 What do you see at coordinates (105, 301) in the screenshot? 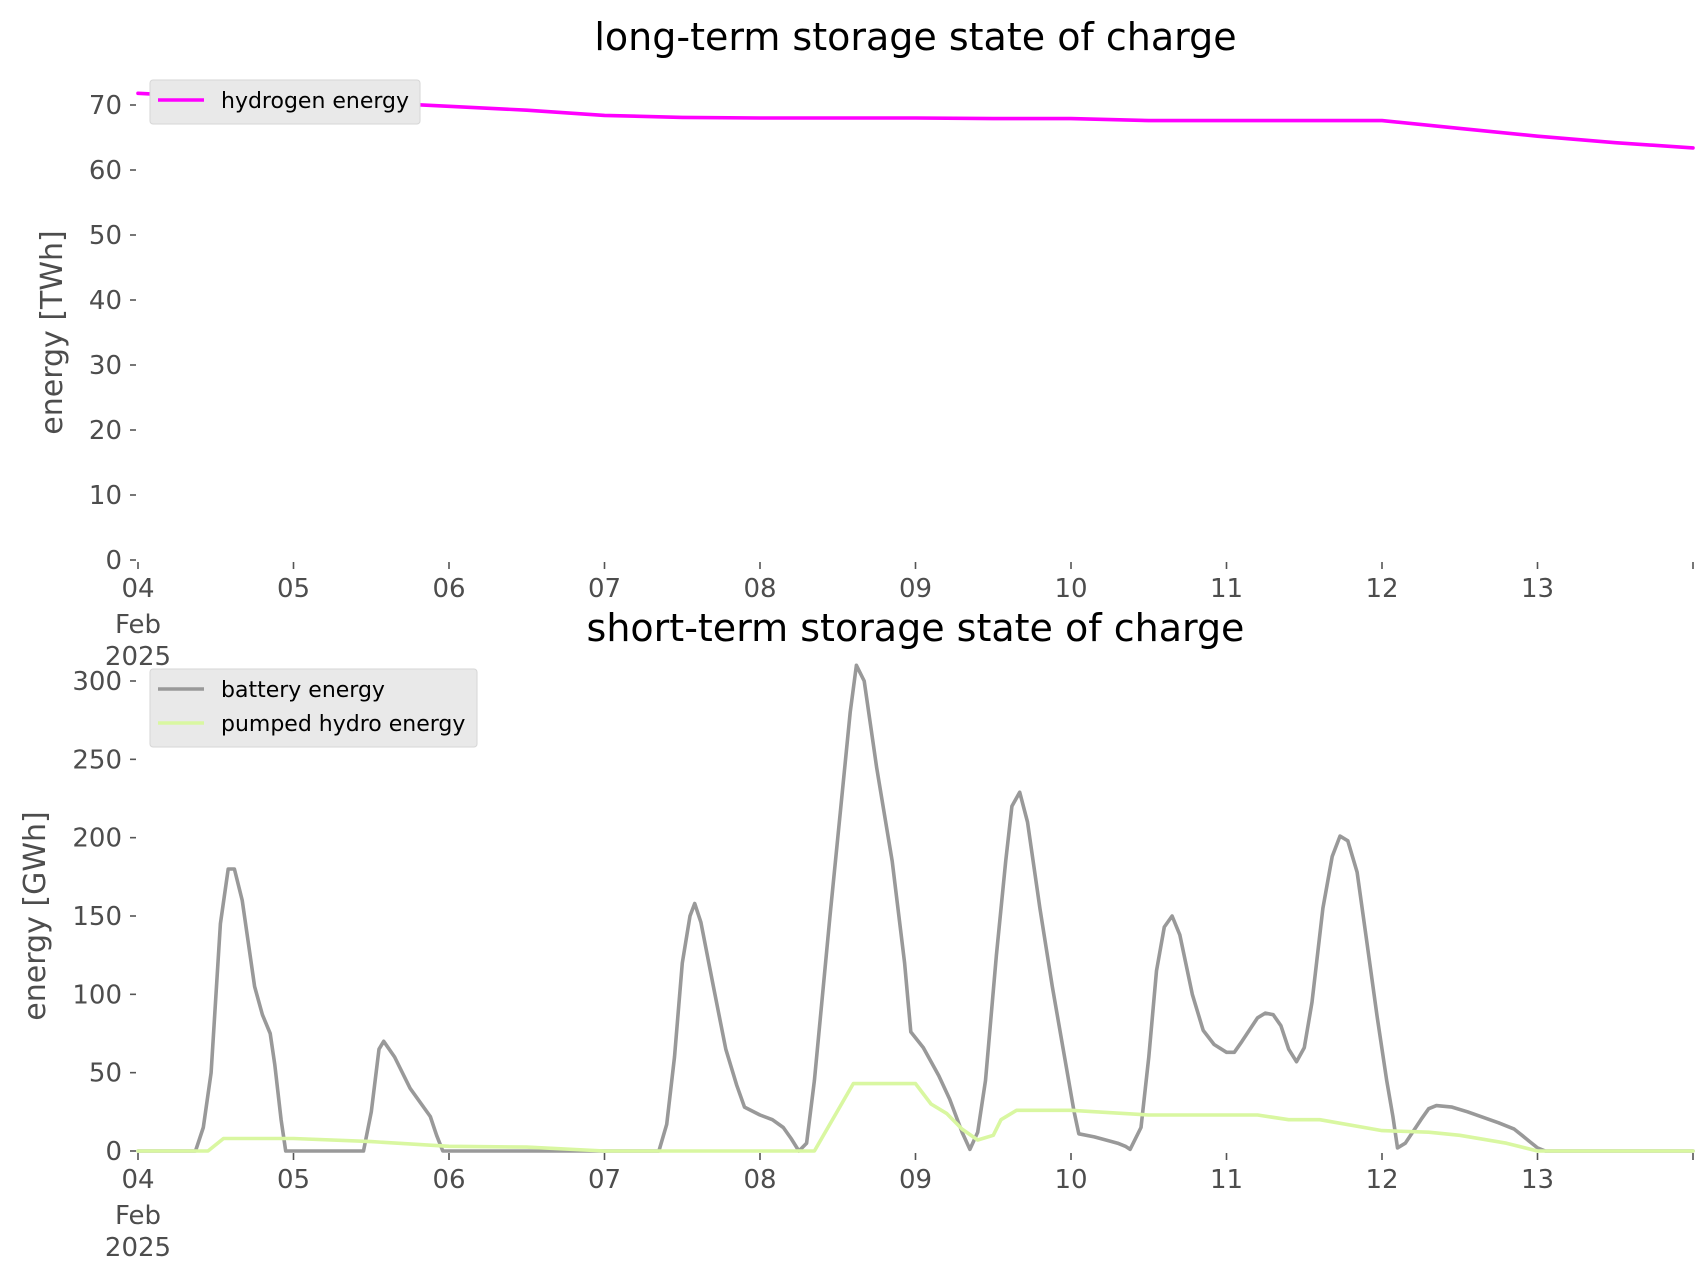
I see `y-tick-label: 40` at bounding box center [105, 301].